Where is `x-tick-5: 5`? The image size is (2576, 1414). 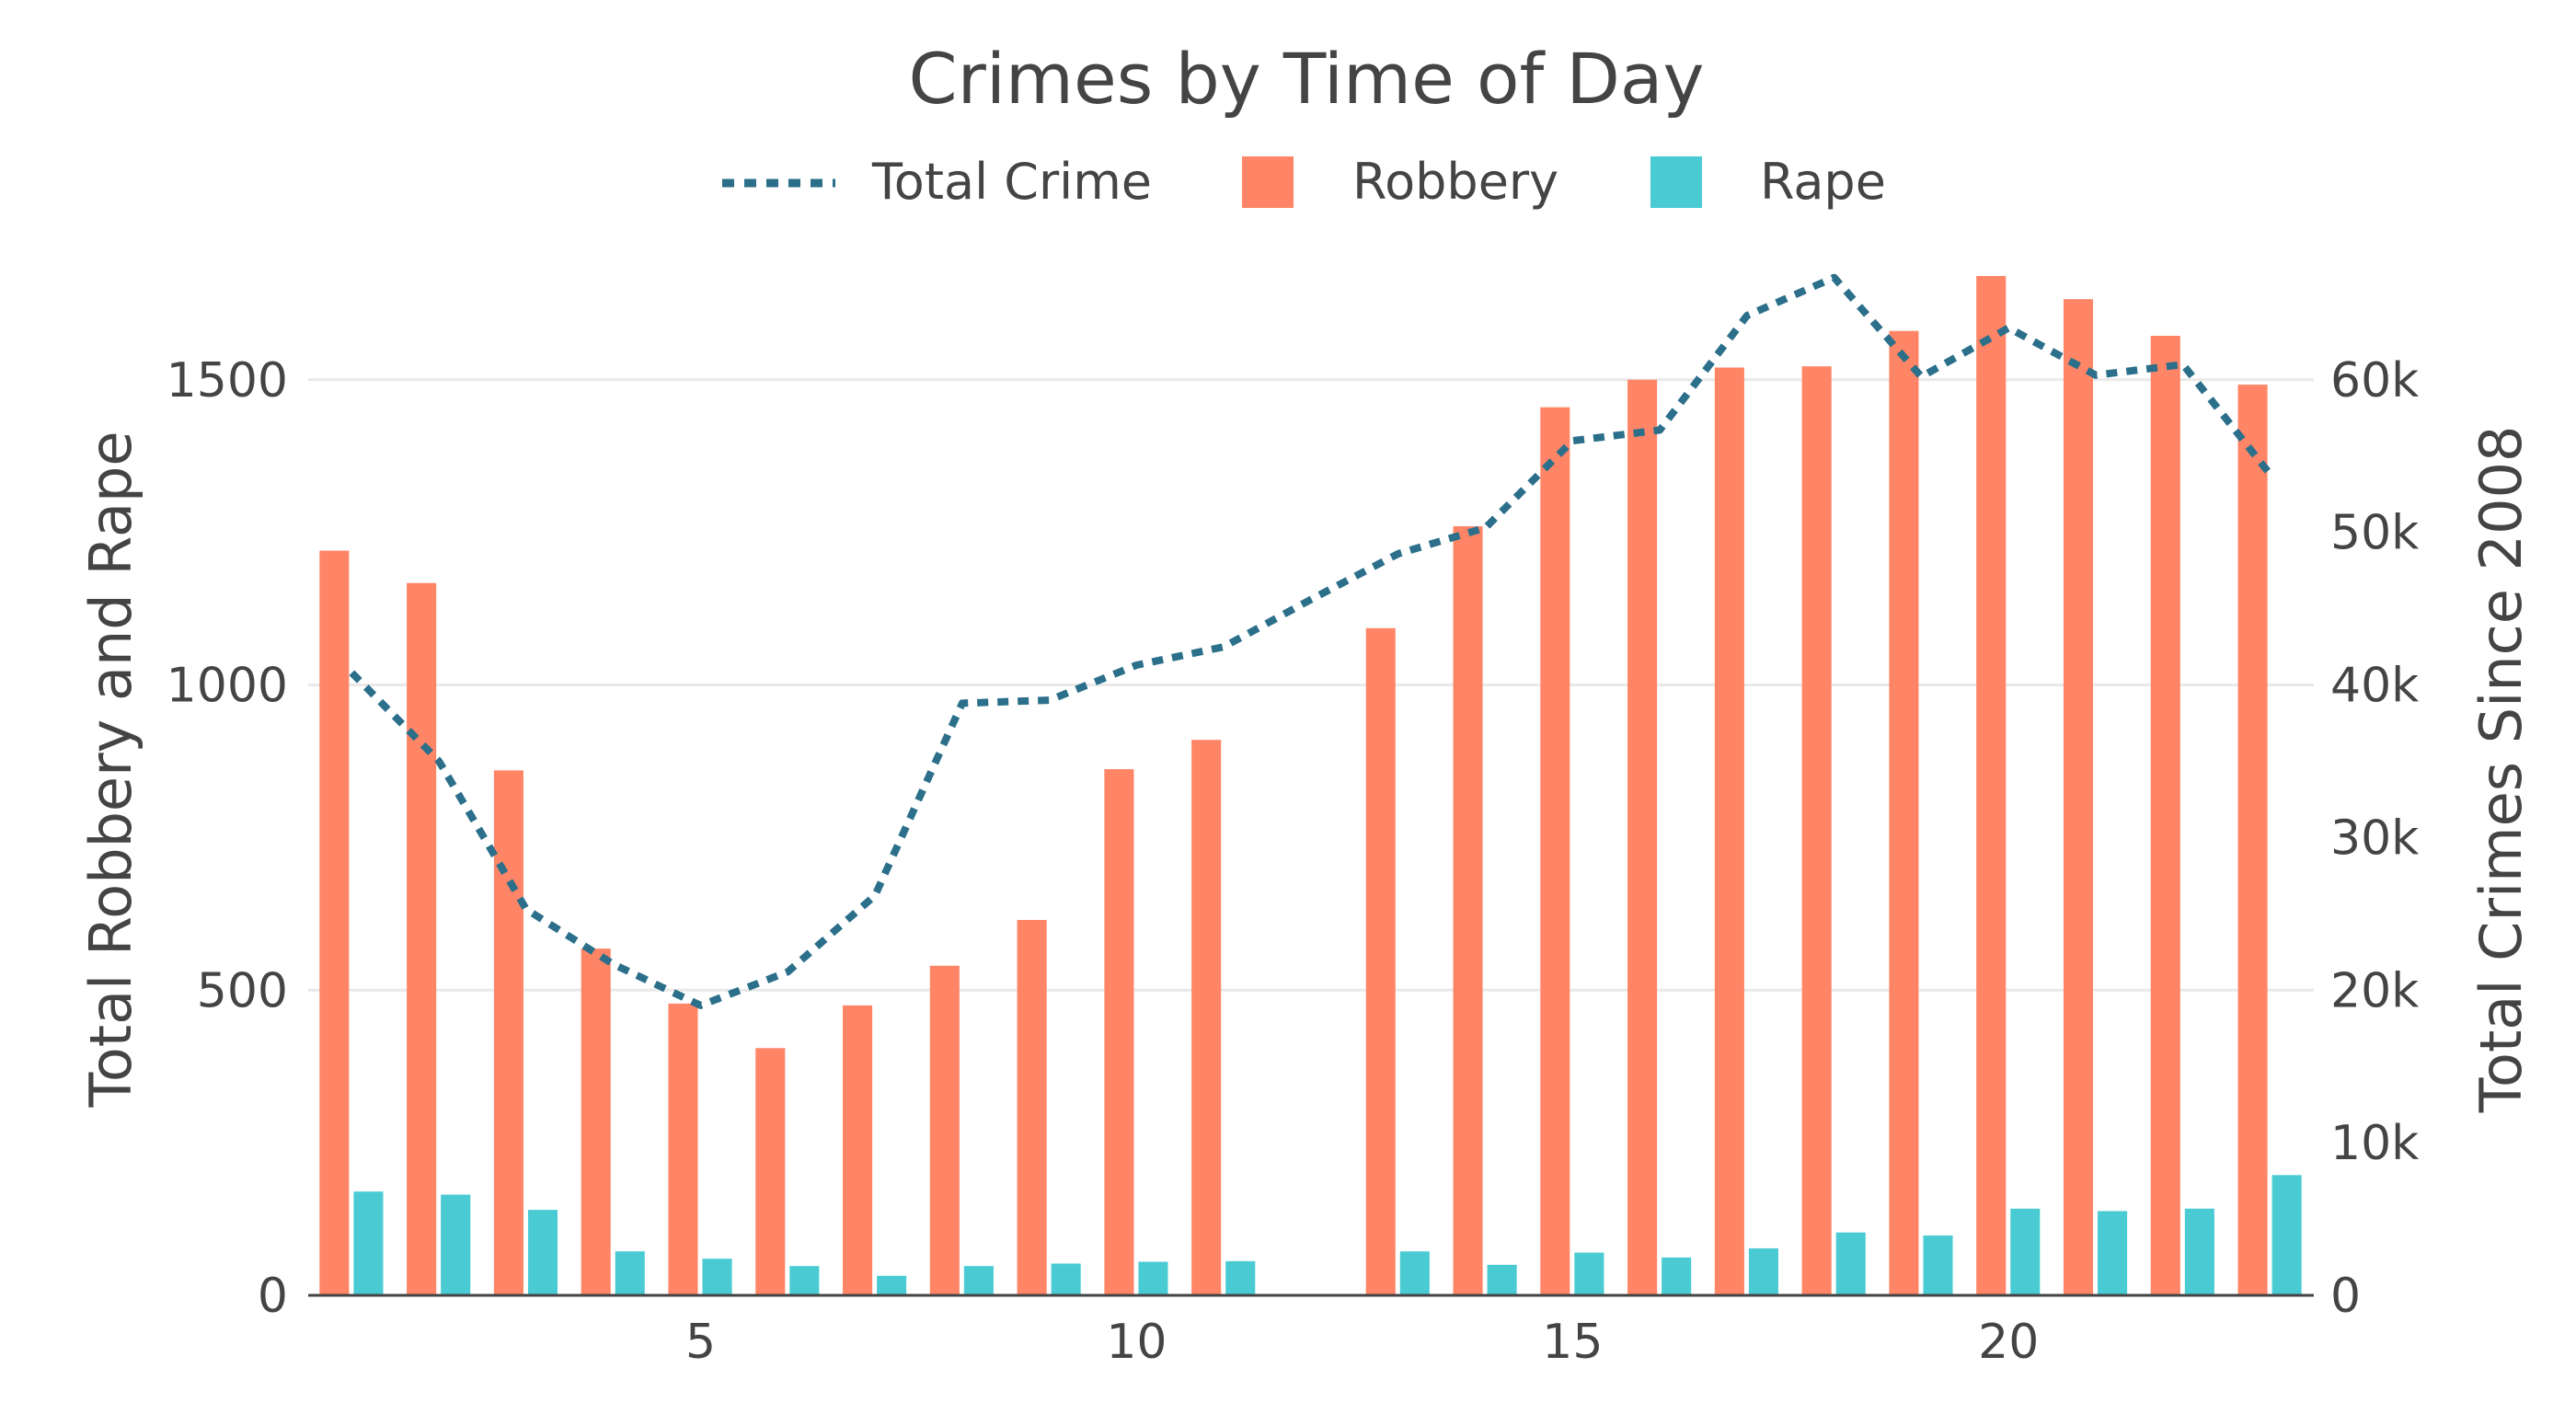 x-tick-5: 5 is located at coordinates (700, 1342).